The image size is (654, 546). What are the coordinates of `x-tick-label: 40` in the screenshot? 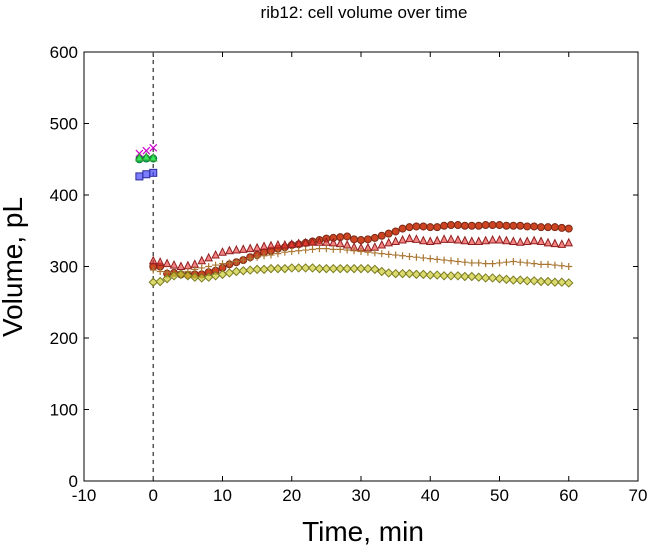 It's located at (430, 495).